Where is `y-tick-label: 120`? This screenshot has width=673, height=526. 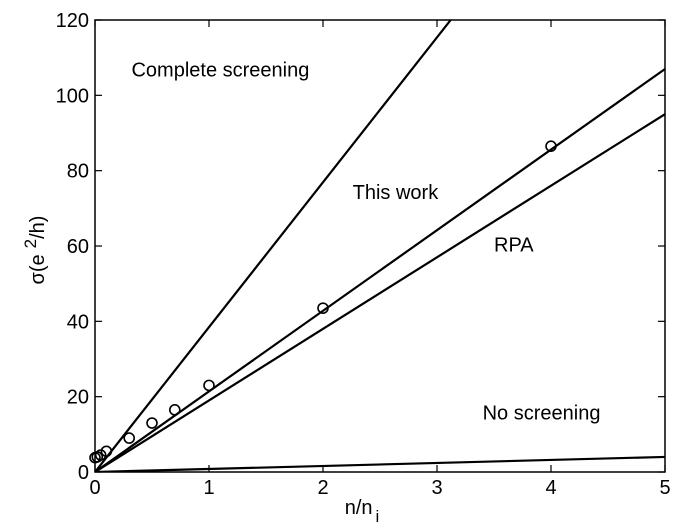 y-tick-label: 120 is located at coordinates (72, 21).